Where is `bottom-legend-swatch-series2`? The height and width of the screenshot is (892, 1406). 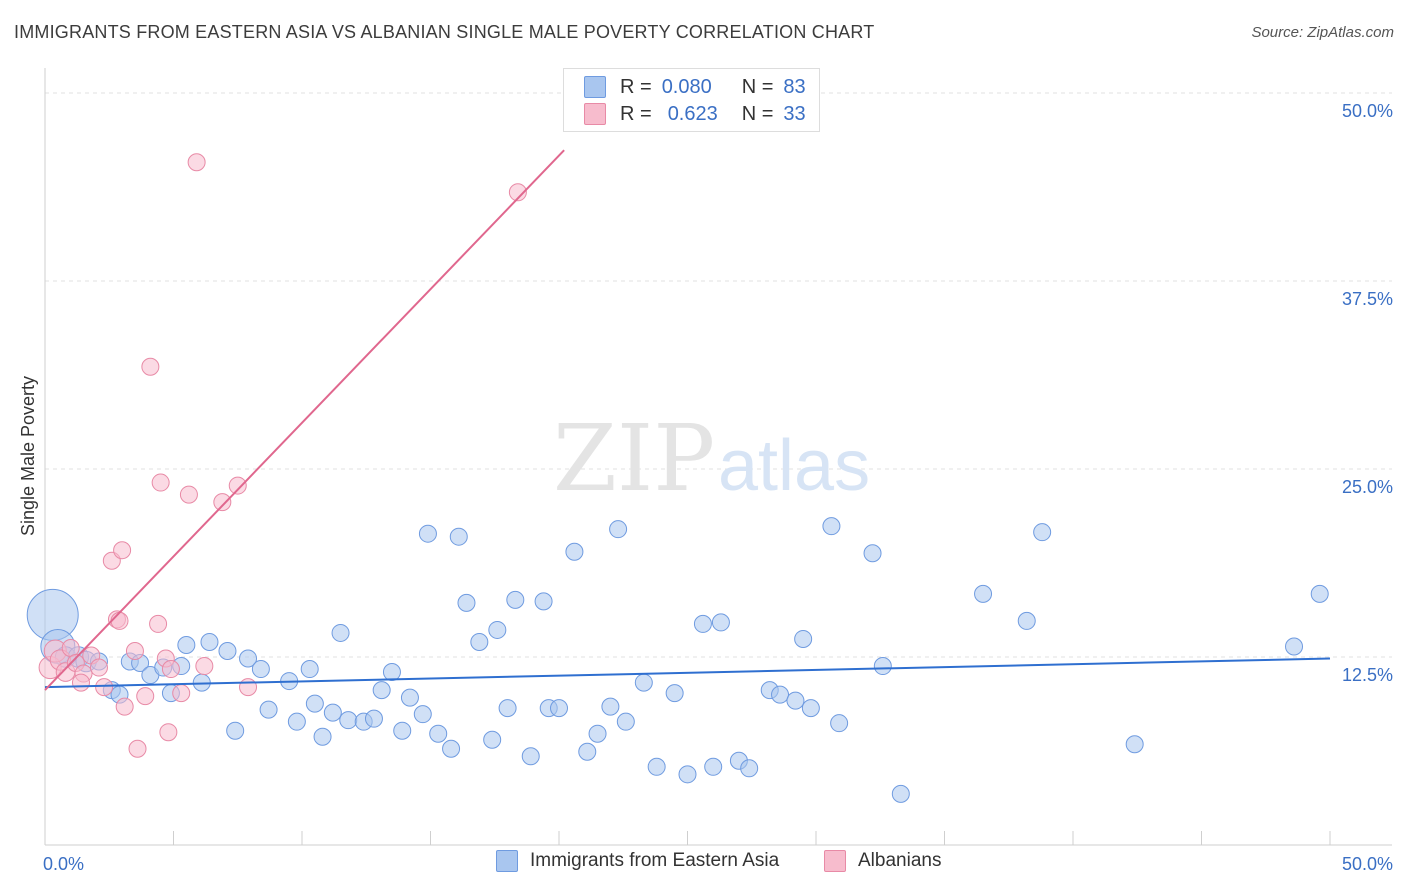 bottom-legend-swatch-series2 is located at coordinates (835, 861).